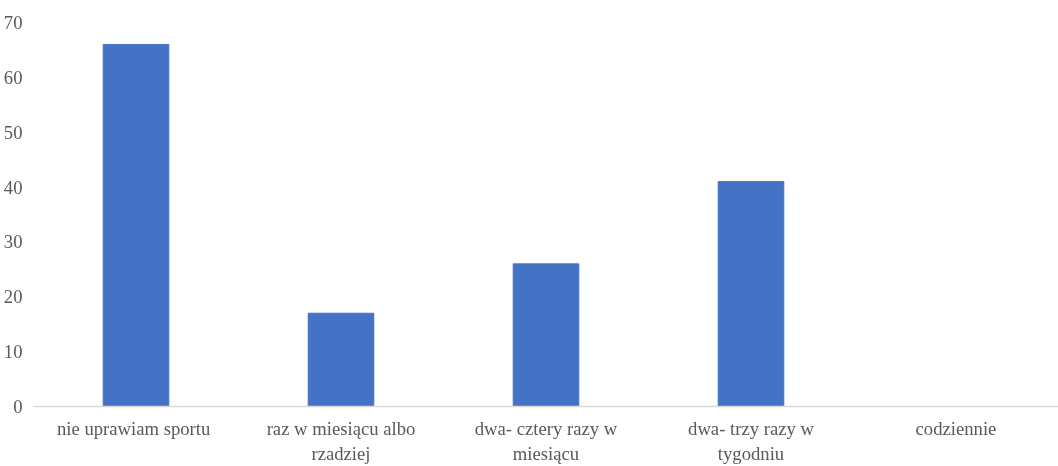 Image resolution: width=1058 pixels, height=466 pixels. What do you see at coordinates (13, 187) in the screenshot?
I see `y-tick-label: 40` at bounding box center [13, 187].